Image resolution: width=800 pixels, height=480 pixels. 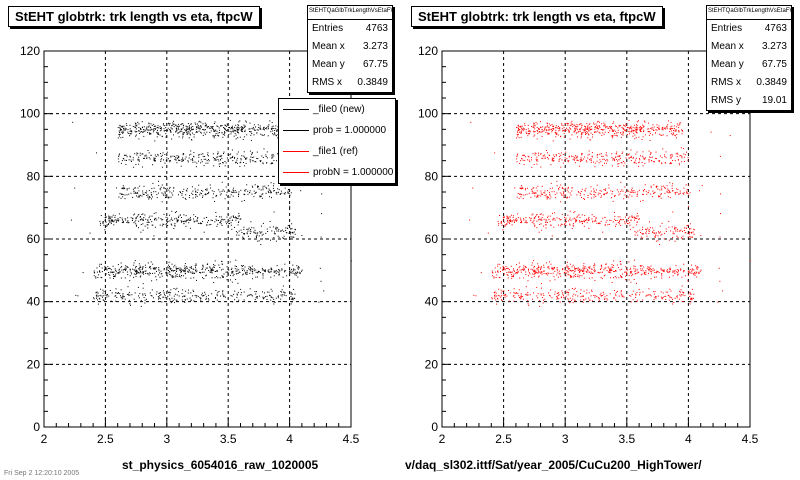 What do you see at coordinates (328, 64) in the screenshot?
I see `stats-label: Mean y` at bounding box center [328, 64].